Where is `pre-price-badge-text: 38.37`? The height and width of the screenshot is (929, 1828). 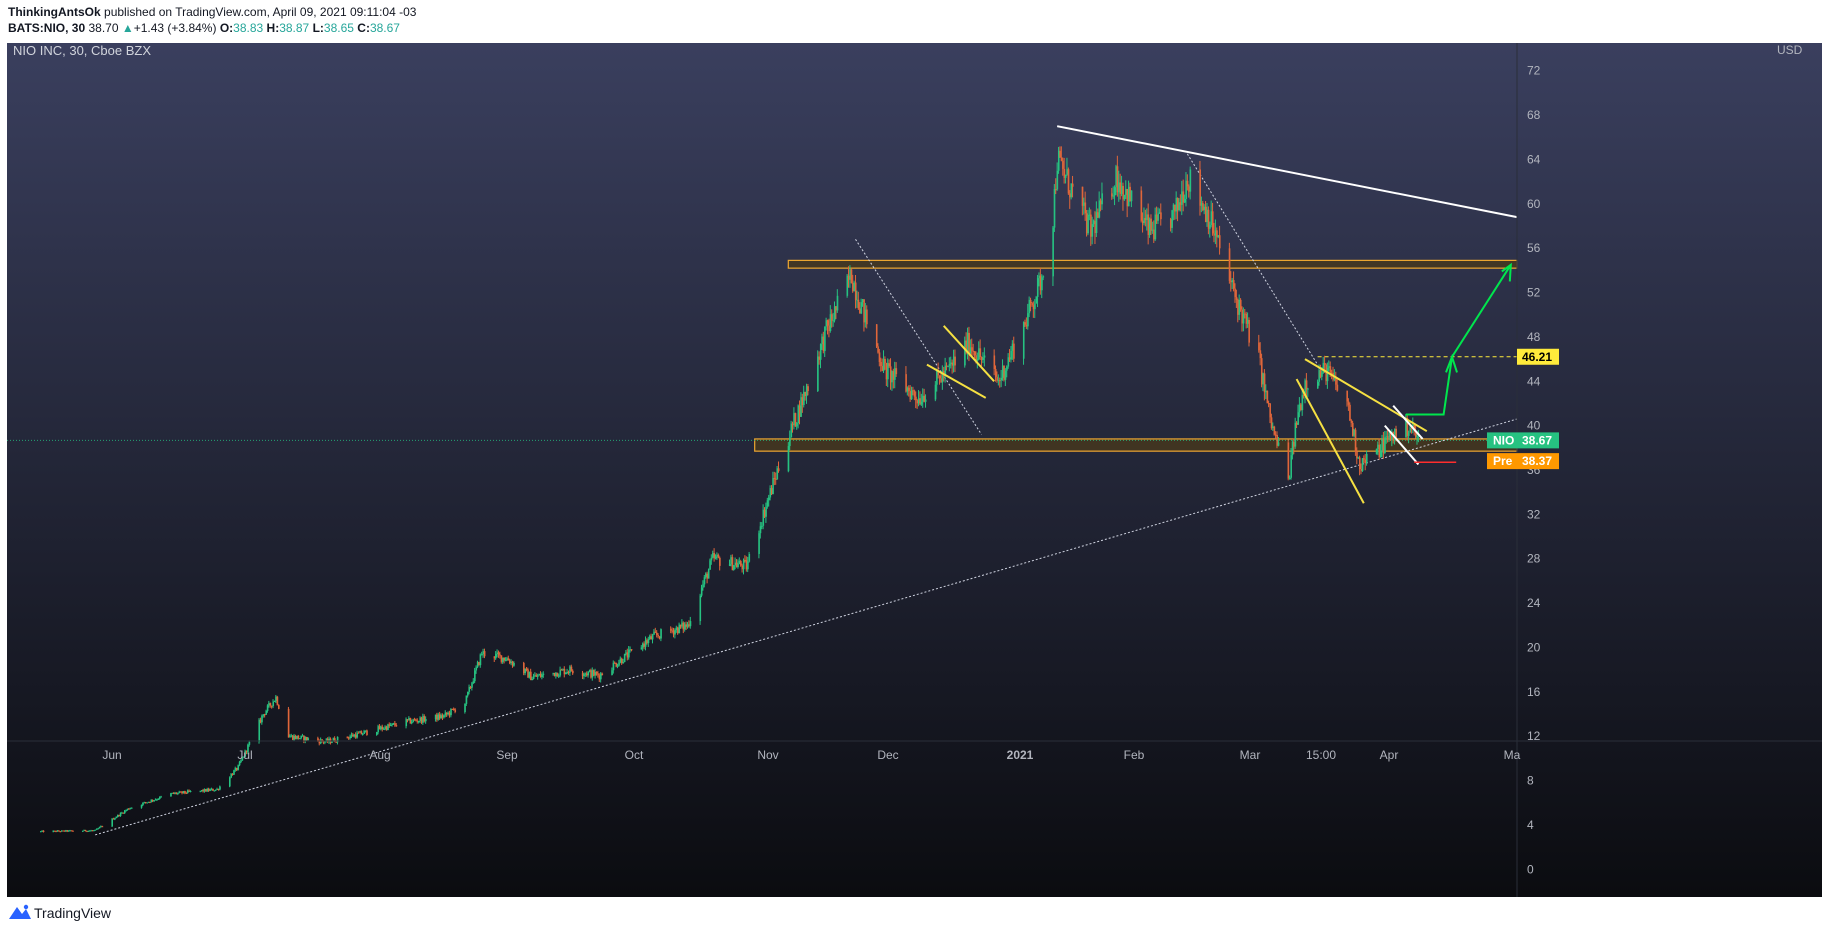 pre-price-badge-text: 38.37 is located at coordinates (1537, 461).